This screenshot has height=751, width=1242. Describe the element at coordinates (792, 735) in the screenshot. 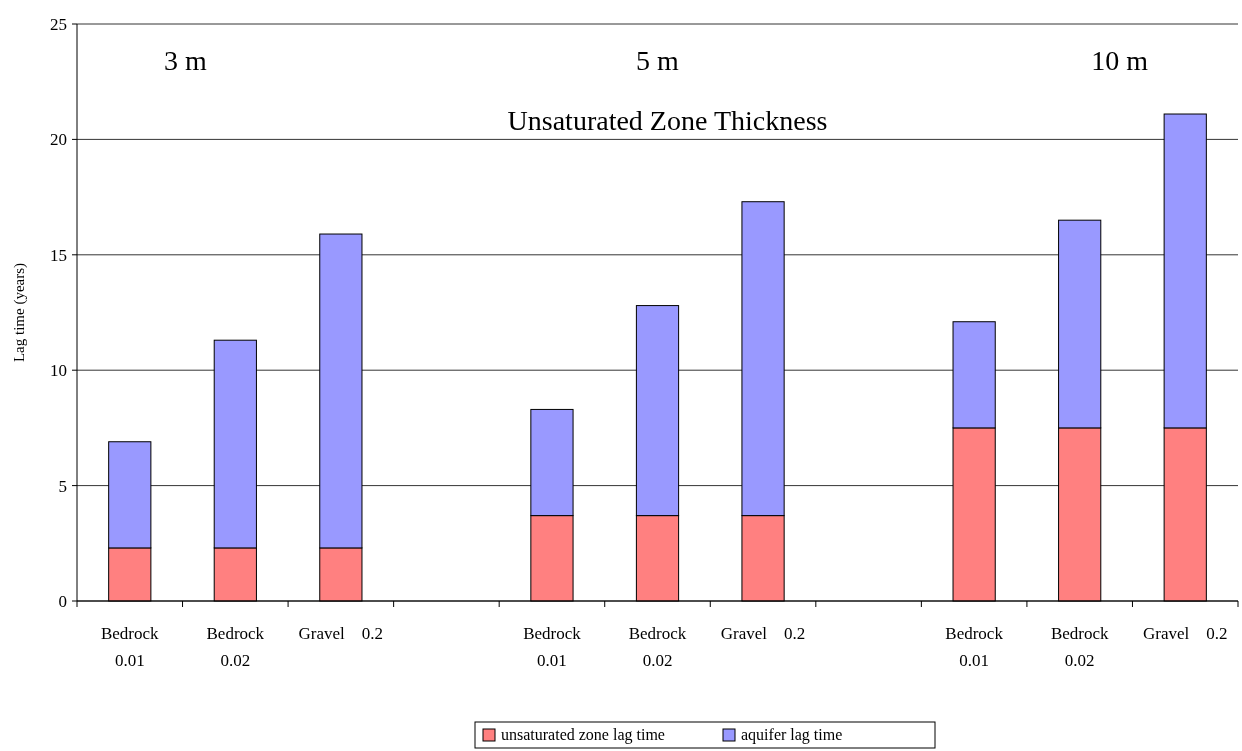

I see `legend-label: aquifer lag time` at that location.